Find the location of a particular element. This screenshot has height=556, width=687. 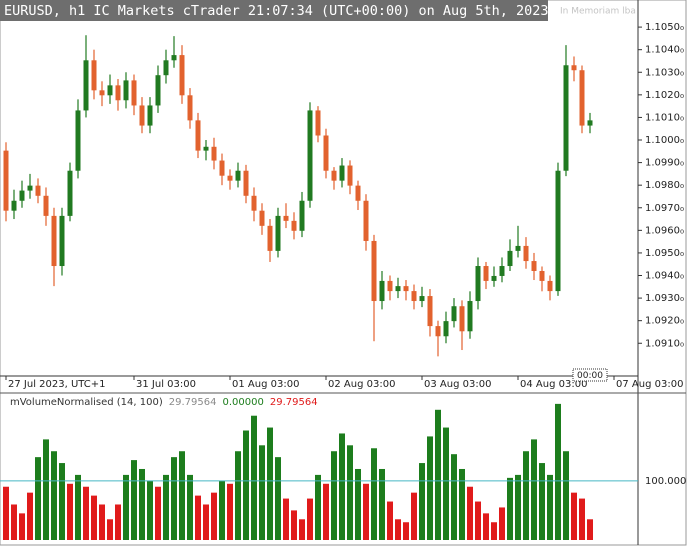

x-tick-label: 27 Jul 2023, UTC+1 is located at coordinates (57, 384).